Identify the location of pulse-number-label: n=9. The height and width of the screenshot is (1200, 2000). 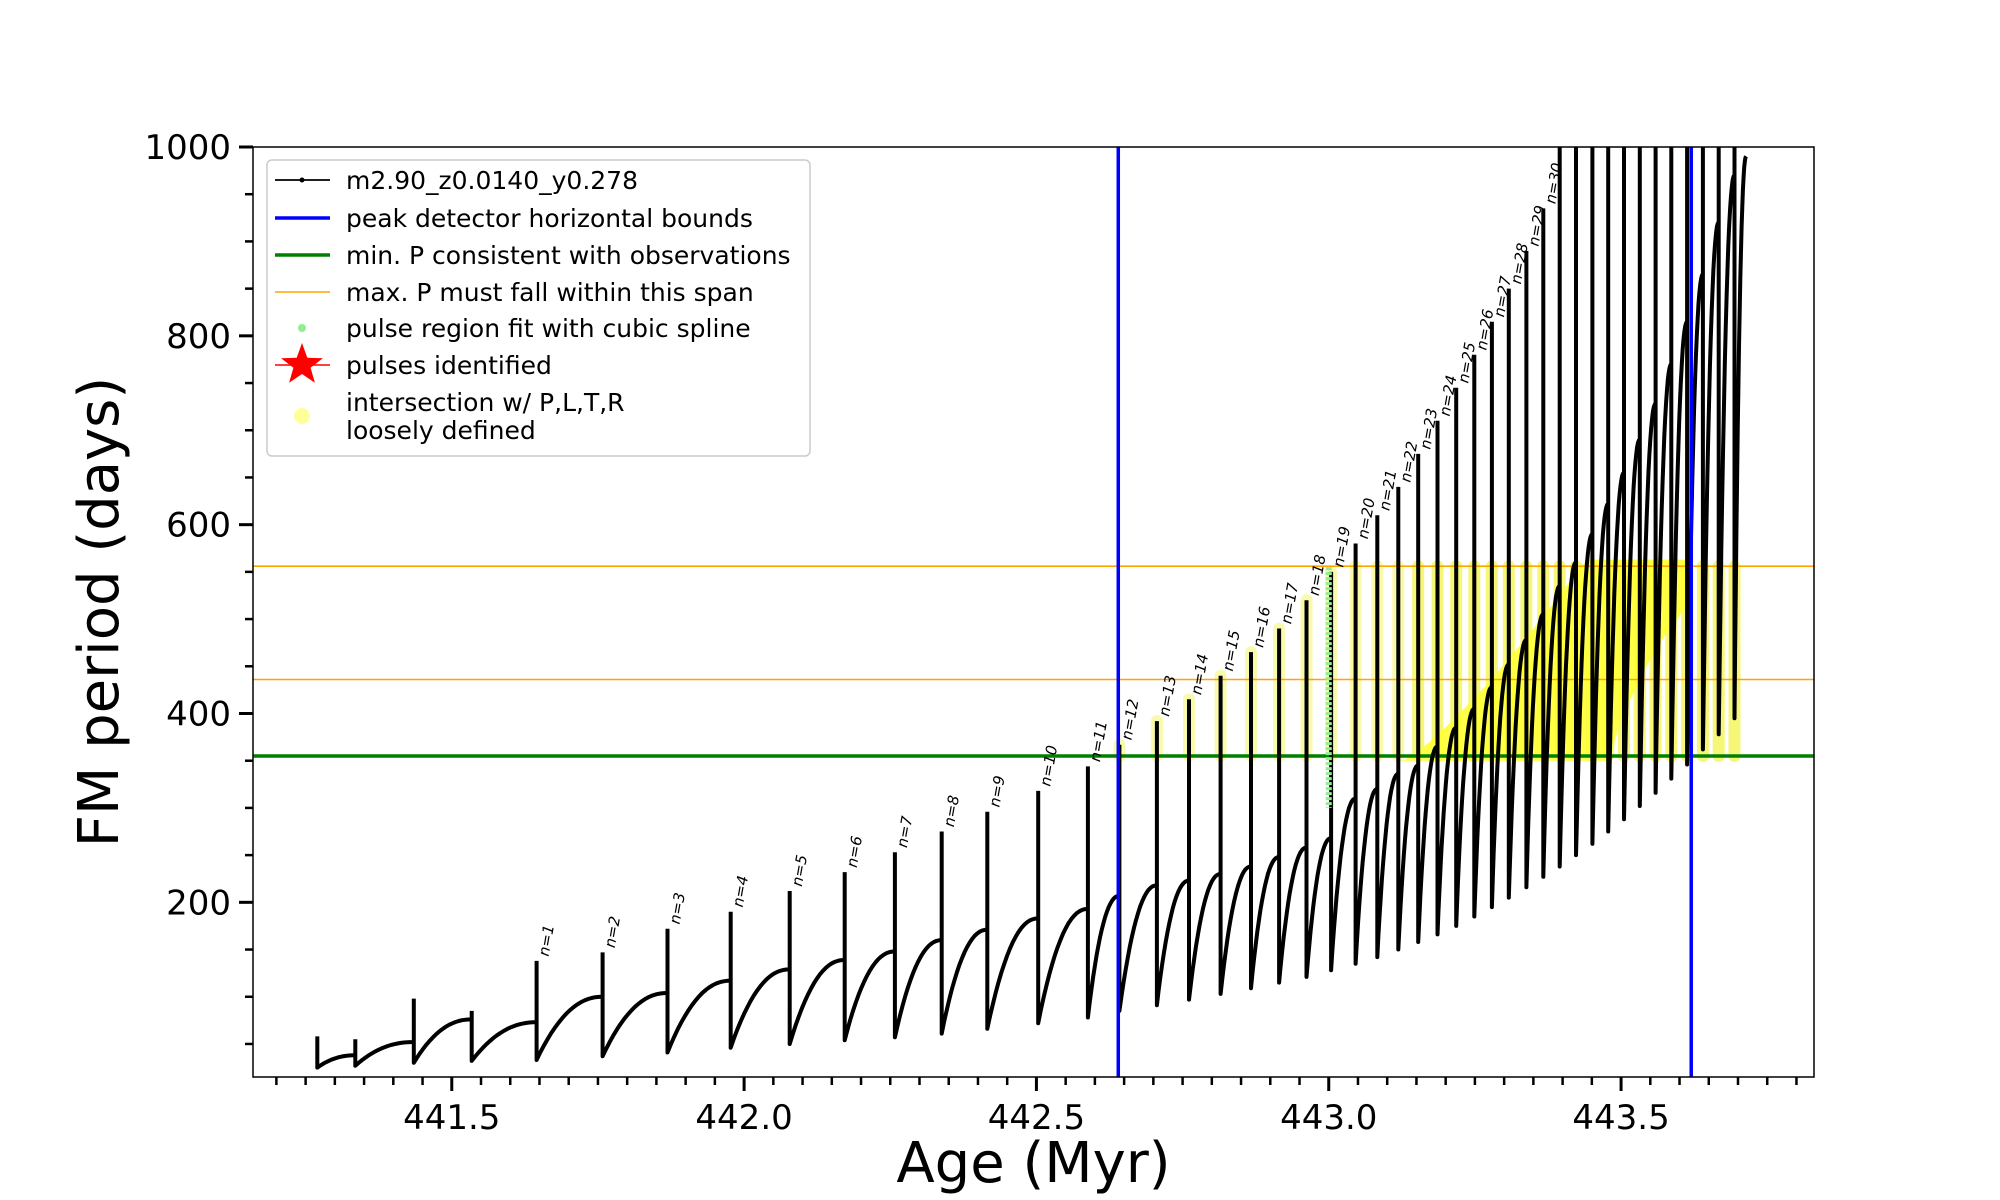
(997, 791).